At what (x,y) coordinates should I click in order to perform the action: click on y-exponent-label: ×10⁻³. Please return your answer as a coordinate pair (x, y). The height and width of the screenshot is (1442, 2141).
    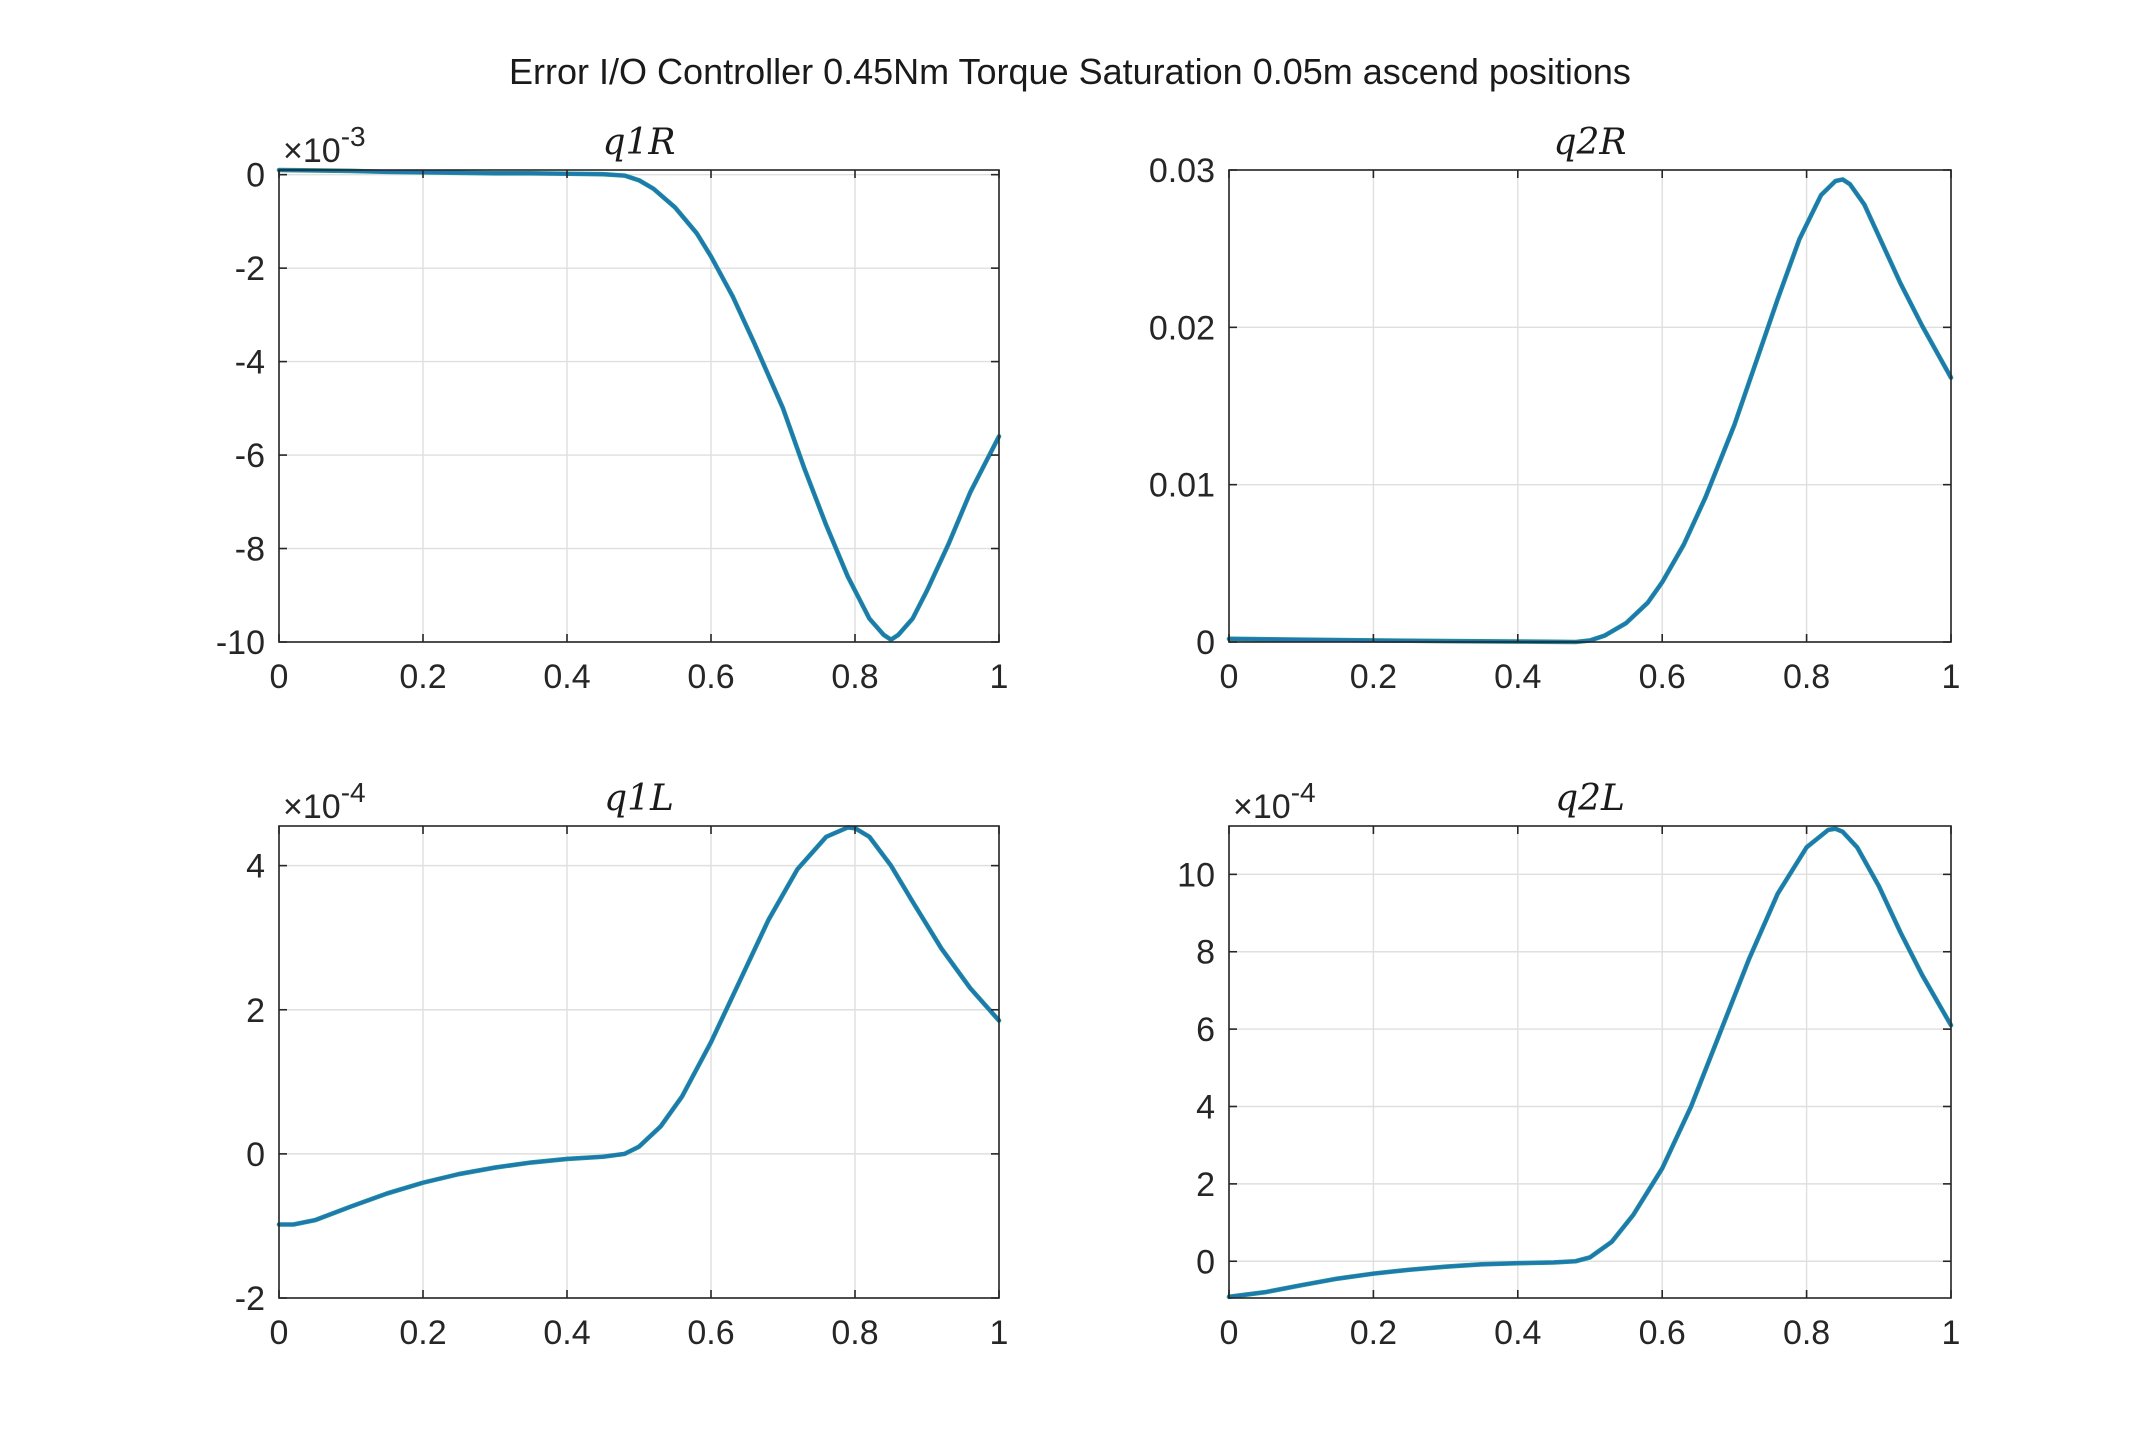
    Looking at the image, I should click on (324, 145).